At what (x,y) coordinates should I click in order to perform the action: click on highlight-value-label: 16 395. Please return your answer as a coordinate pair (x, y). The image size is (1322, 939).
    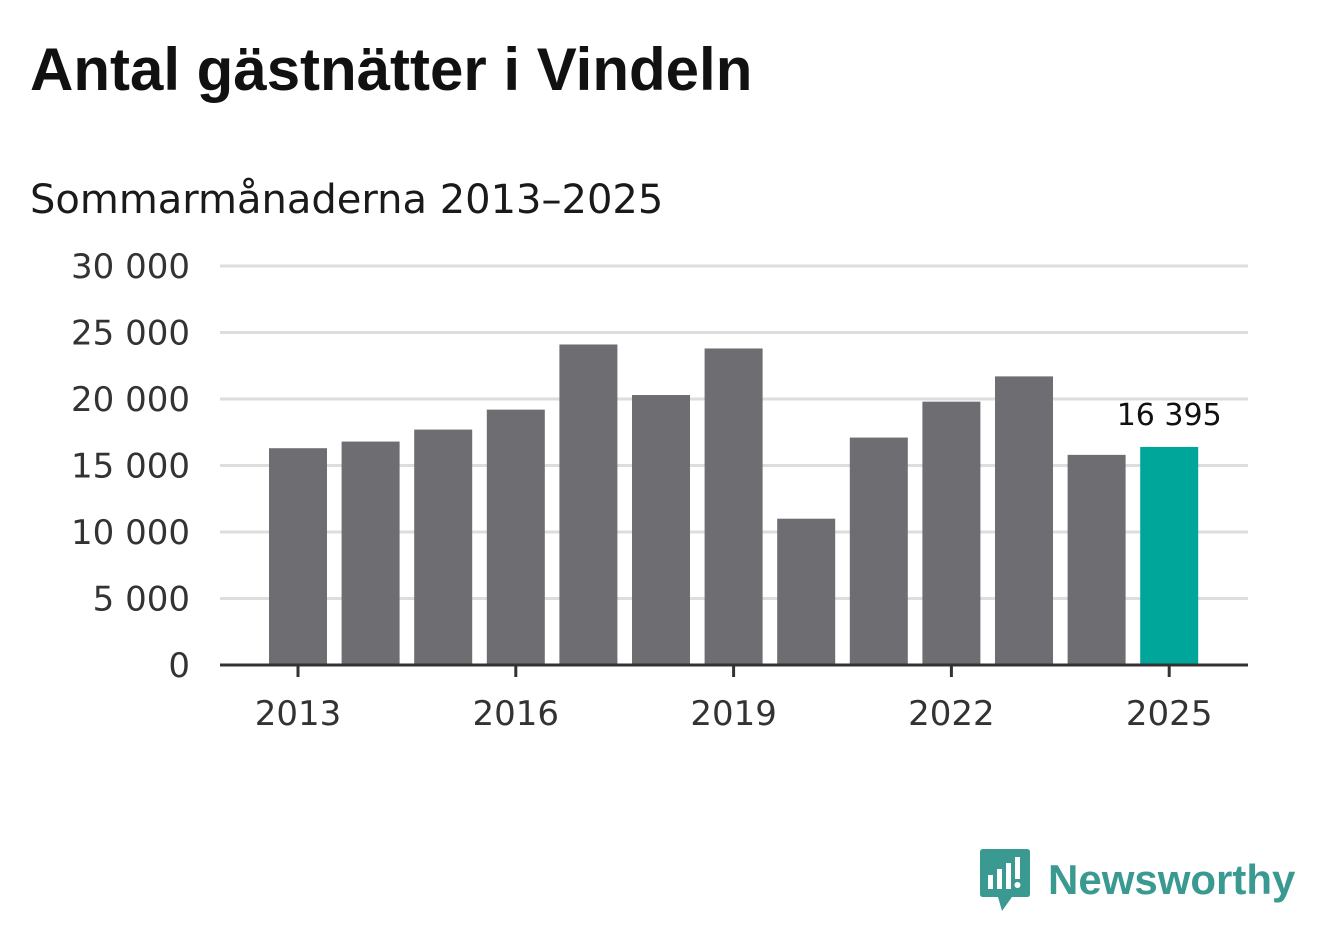
    Looking at the image, I should click on (1169, 415).